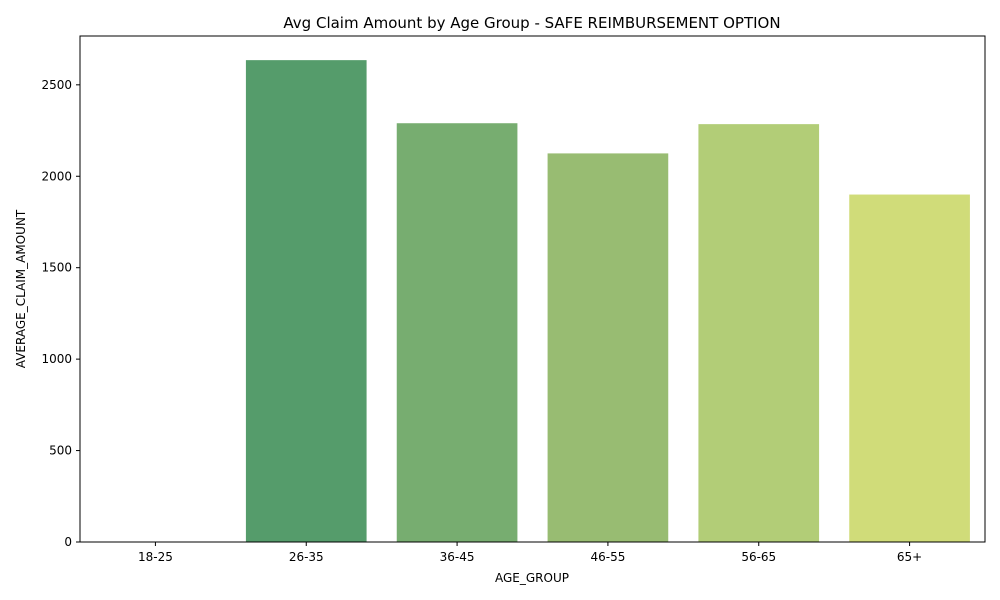  What do you see at coordinates (532, 578) in the screenshot?
I see `x-axis-label: AGE_GROUP` at bounding box center [532, 578].